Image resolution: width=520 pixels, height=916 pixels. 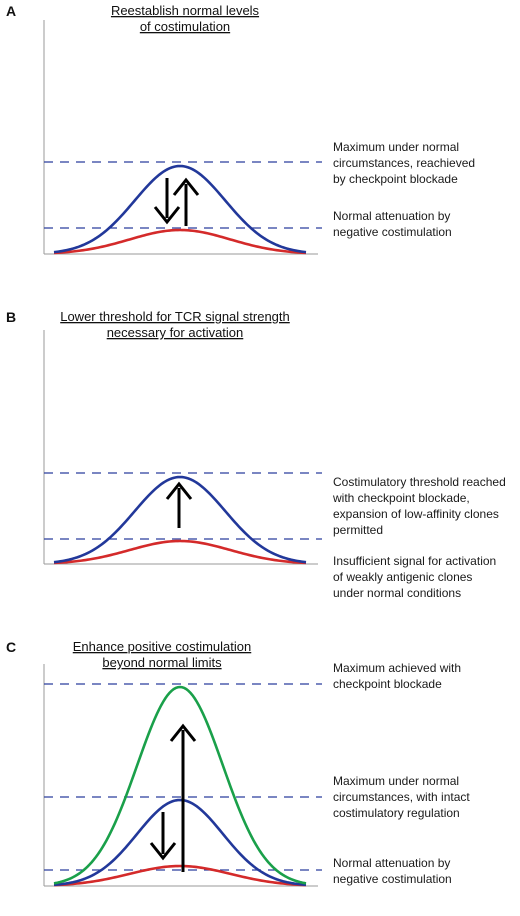 What do you see at coordinates (402, 577) in the screenshot?
I see `panel-b-lower-annotation-line-2: of weakly antigenic clones` at bounding box center [402, 577].